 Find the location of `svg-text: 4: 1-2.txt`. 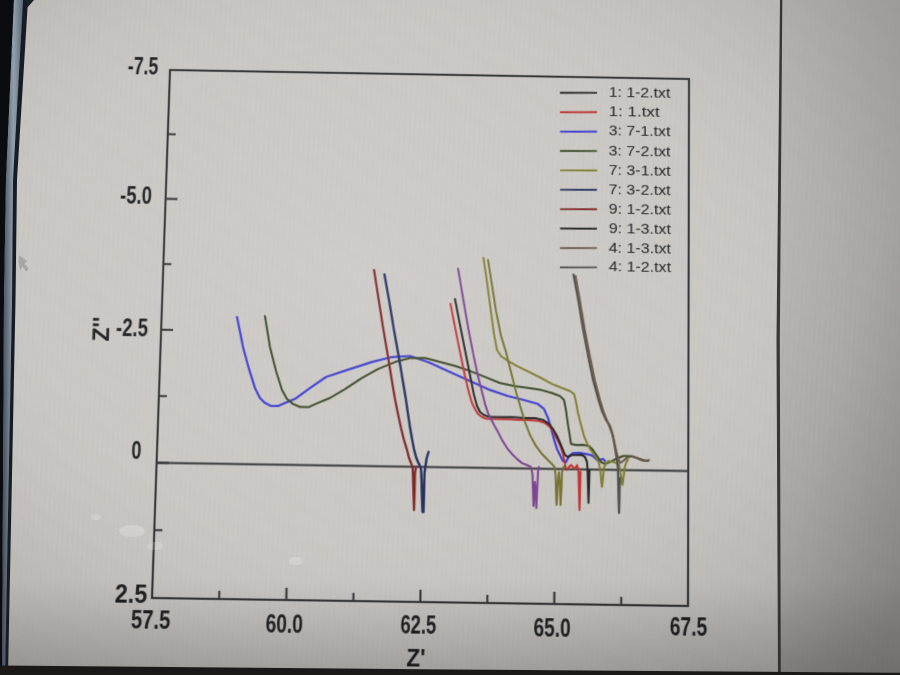

svg-text: 4: 1-2.txt is located at coordinates (640, 267).